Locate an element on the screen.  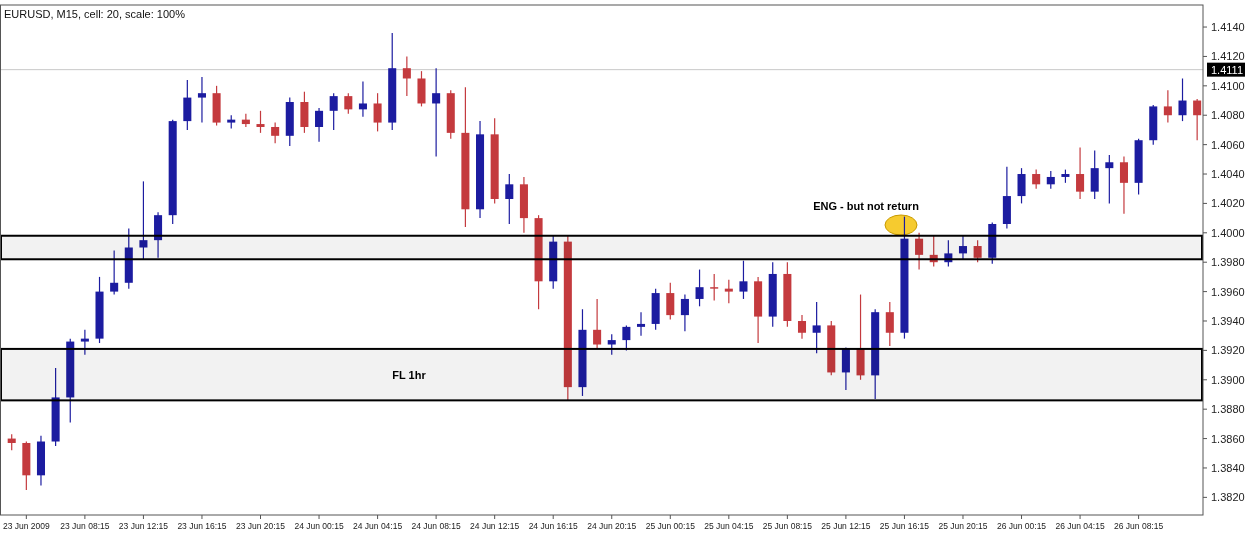
x-tick-label: 25 Jun 00:15 is located at coordinates (670, 526).